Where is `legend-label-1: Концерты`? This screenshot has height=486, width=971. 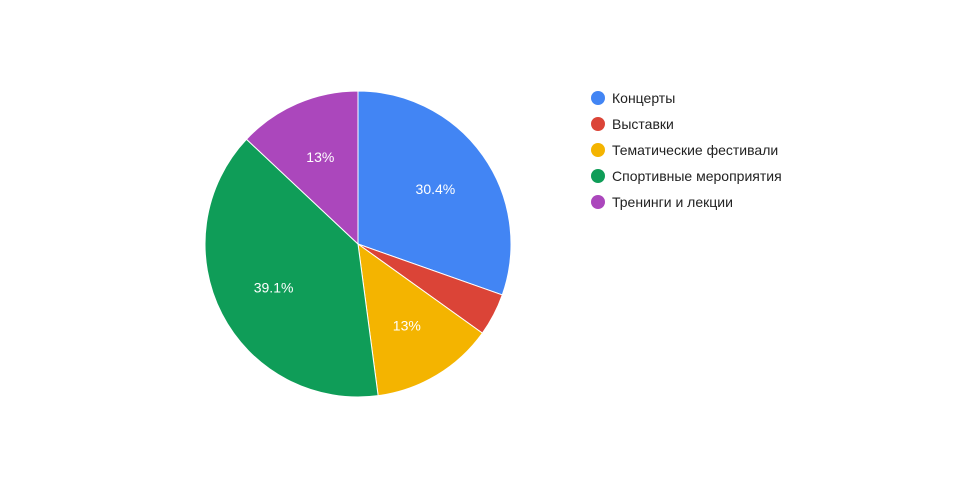
legend-label-1: Концерты is located at coordinates (643, 98).